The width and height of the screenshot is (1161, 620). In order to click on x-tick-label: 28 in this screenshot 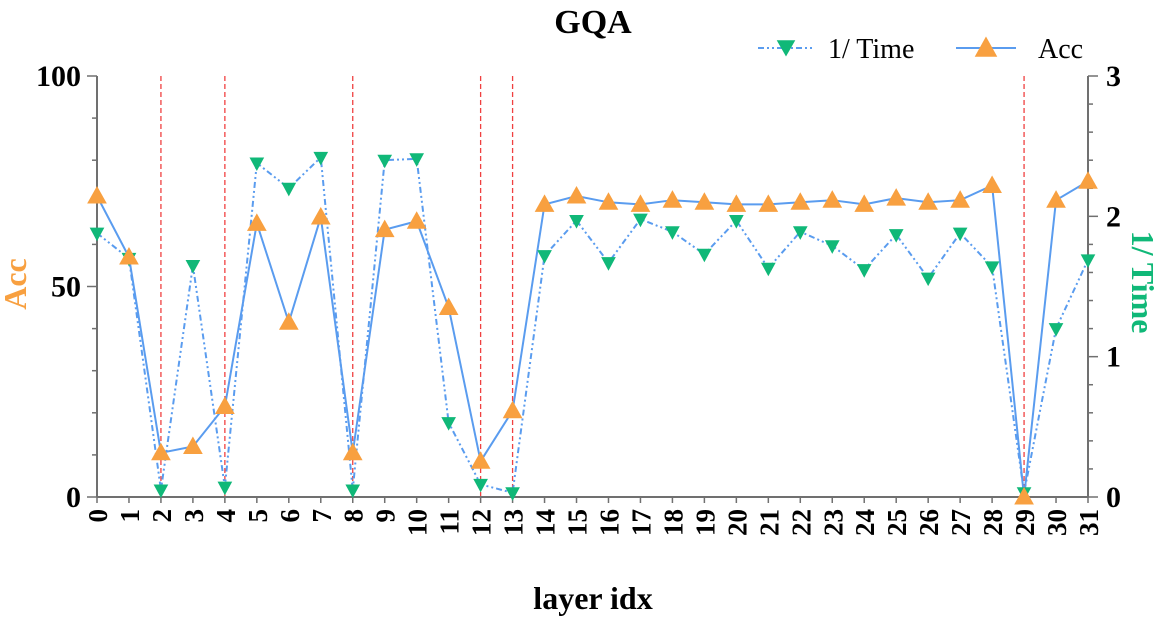, I will do `click(993, 522)`.